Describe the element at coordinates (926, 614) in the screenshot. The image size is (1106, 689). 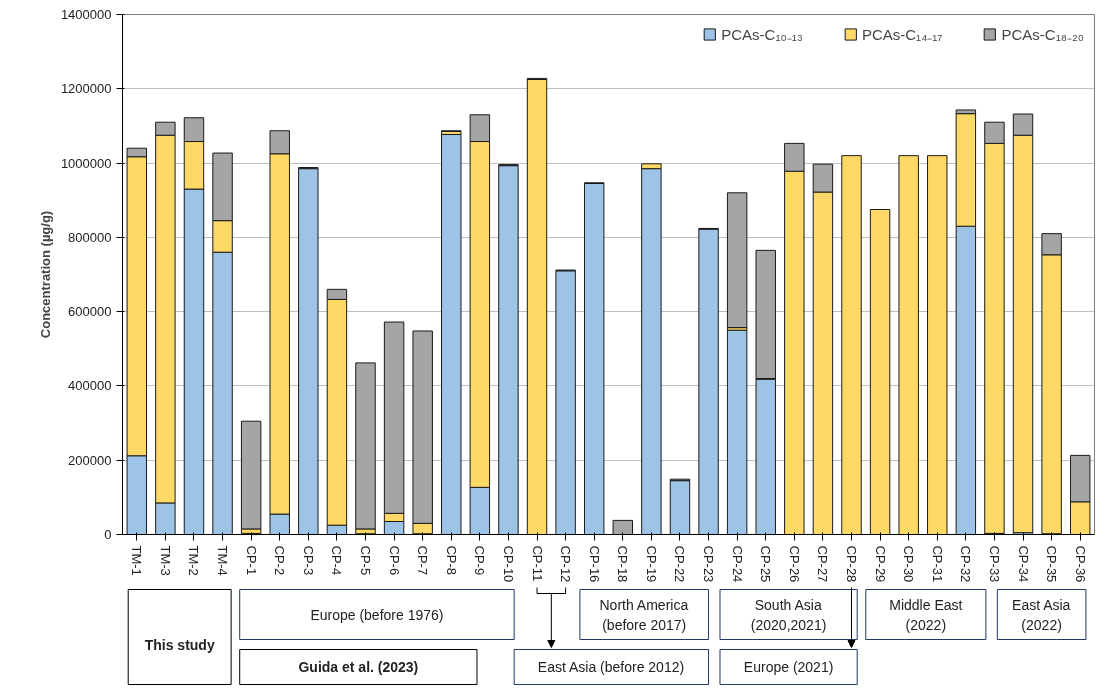
I see `text: Middle East (2022)` at that location.